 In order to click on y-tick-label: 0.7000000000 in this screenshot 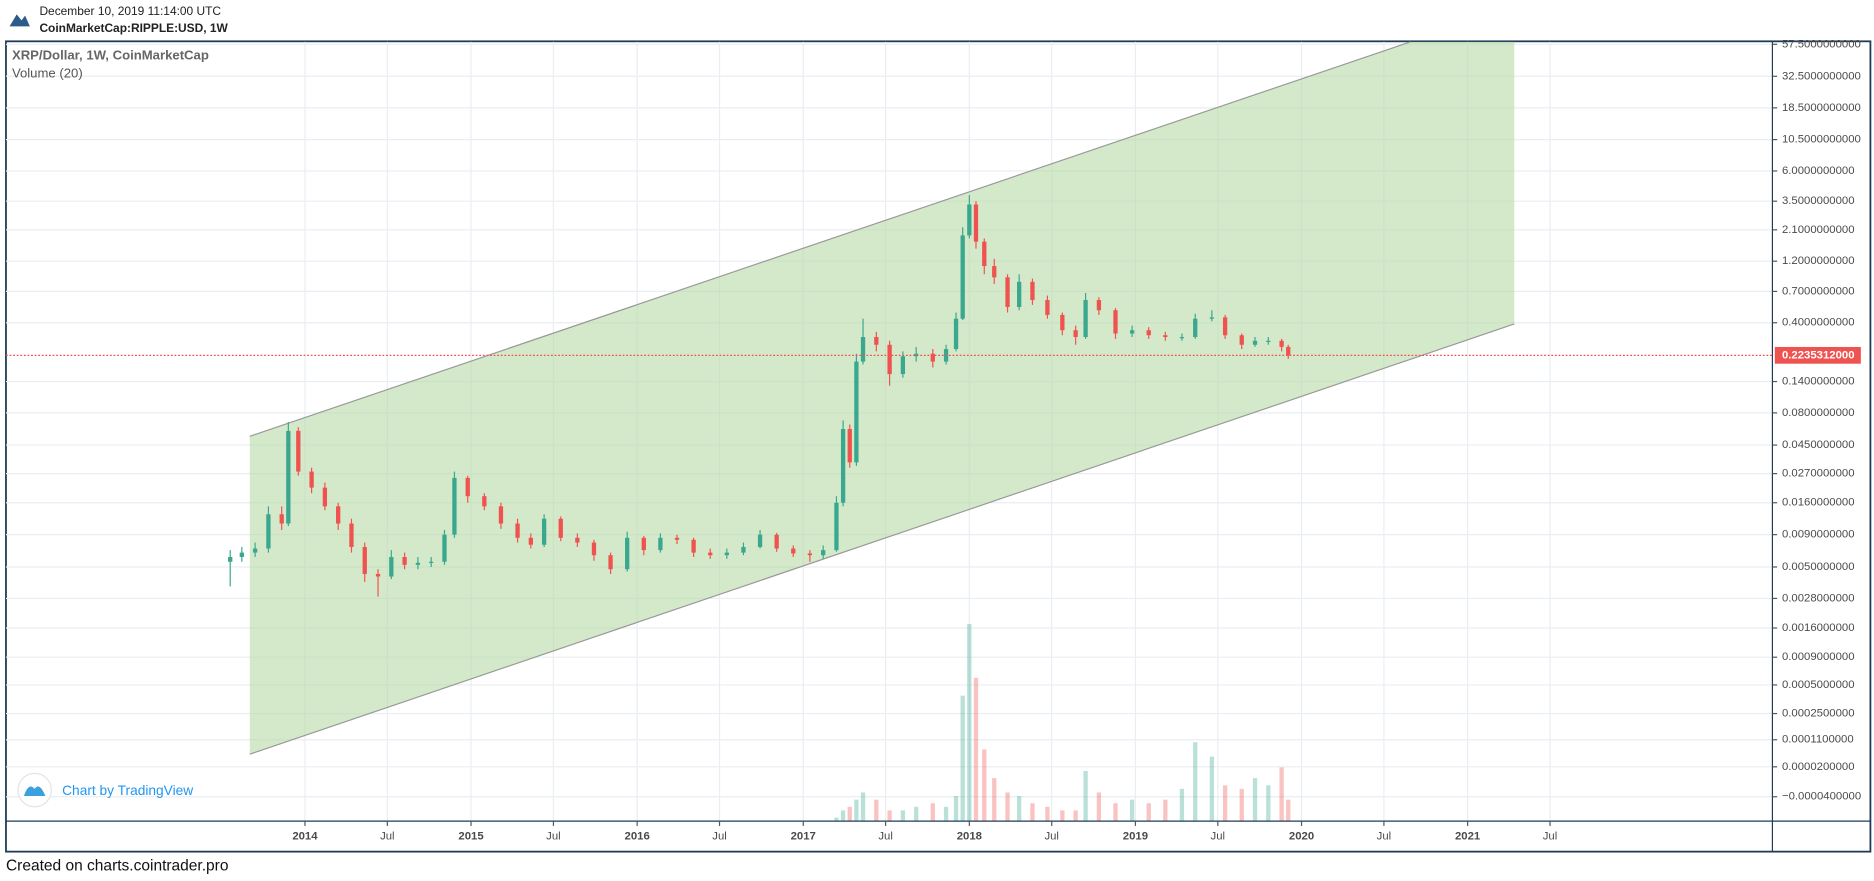, I will do `click(1818, 291)`.